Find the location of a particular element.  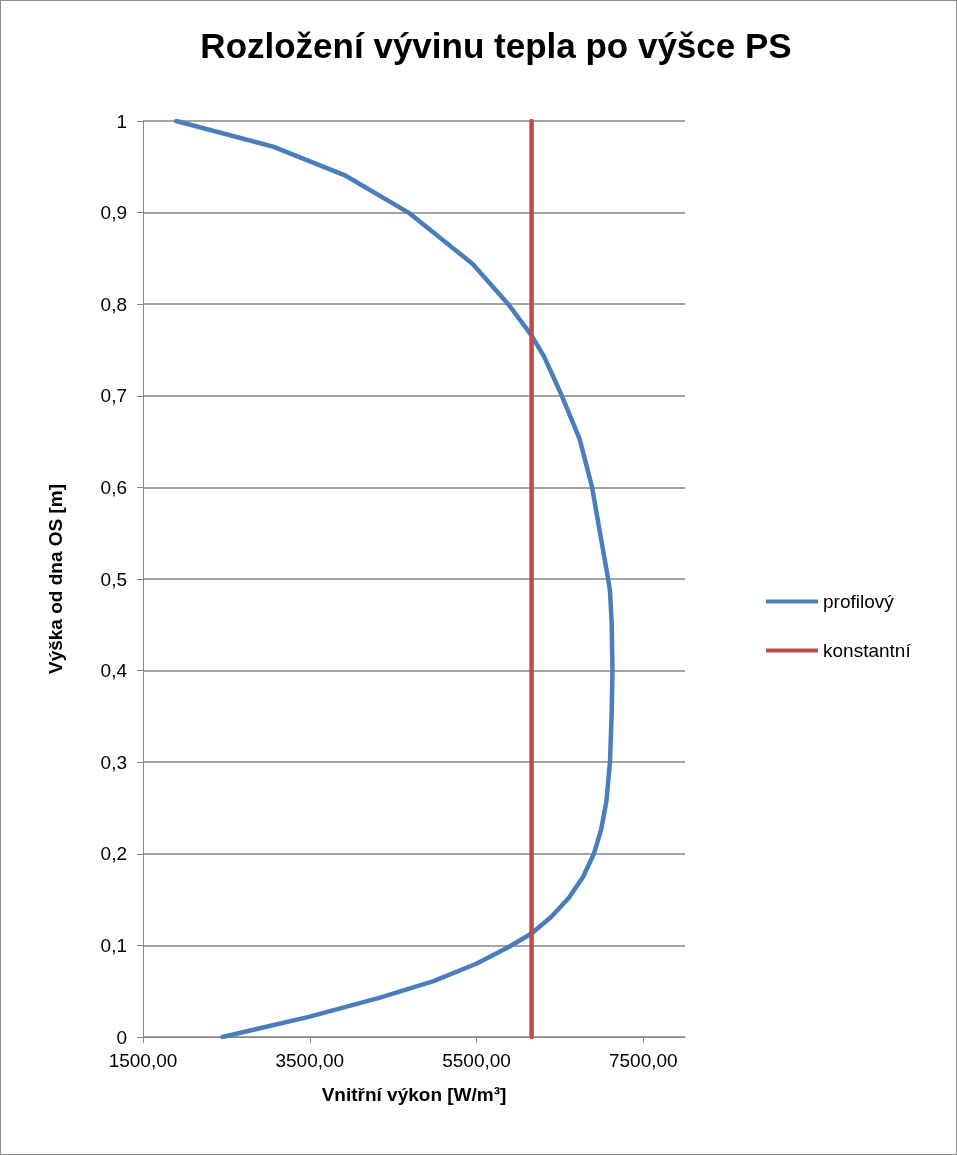

x-tick-label: 5500,00 is located at coordinates (476, 1060).